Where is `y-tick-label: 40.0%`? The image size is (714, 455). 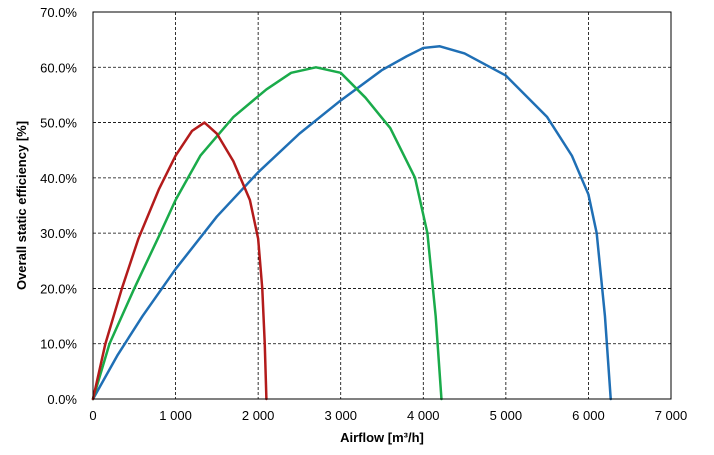 y-tick-label: 40.0% is located at coordinates (58, 178).